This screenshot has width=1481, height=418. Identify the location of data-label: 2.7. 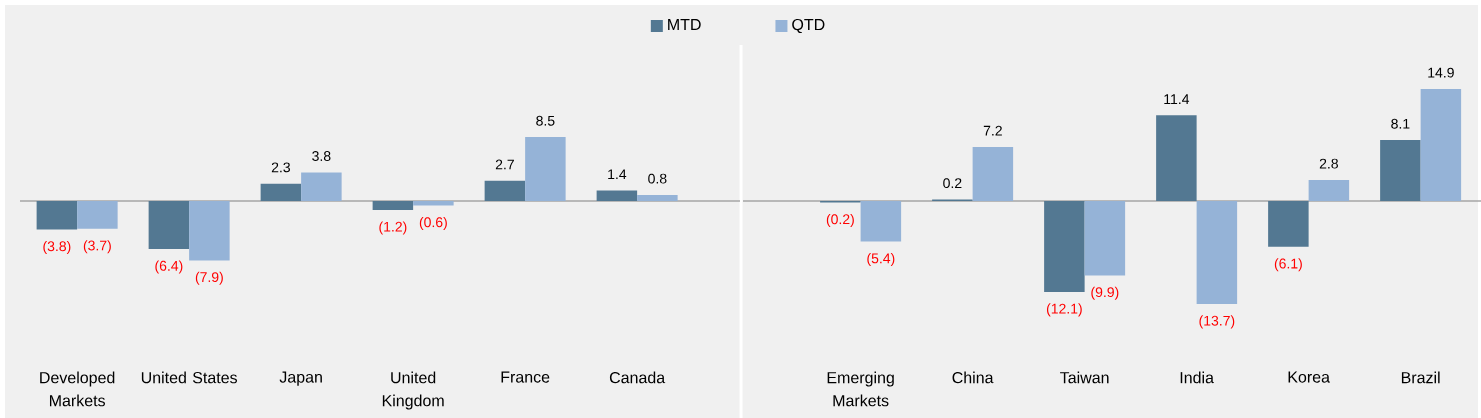
(504, 164).